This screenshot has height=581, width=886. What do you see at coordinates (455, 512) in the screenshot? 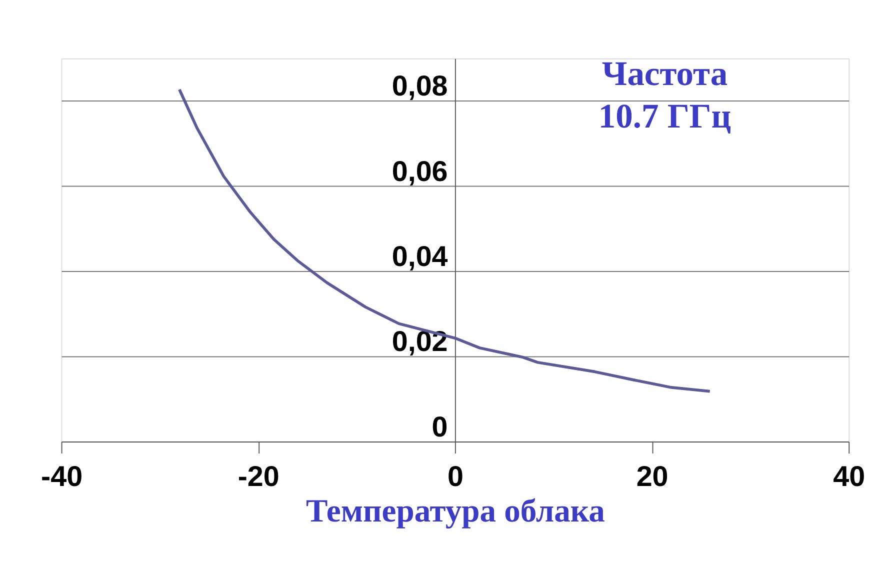
I see `x-axis-title: Температура облака` at bounding box center [455, 512].